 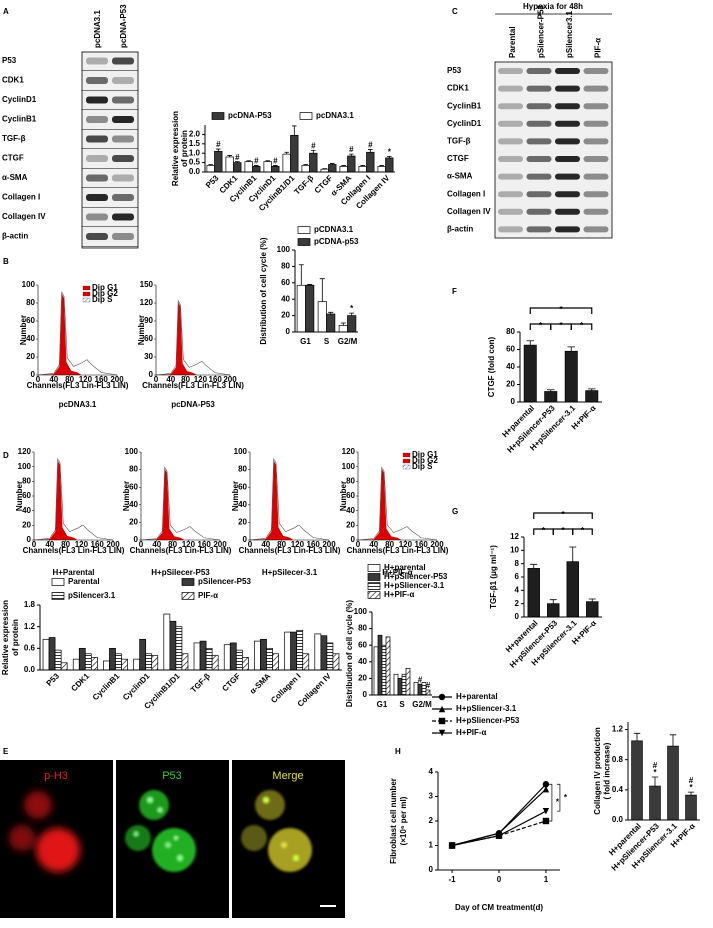 What do you see at coordinates (569, 34) in the screenshot?
I see `blot-column-label: pSilencer3.1` at bounding box center [569, 34].